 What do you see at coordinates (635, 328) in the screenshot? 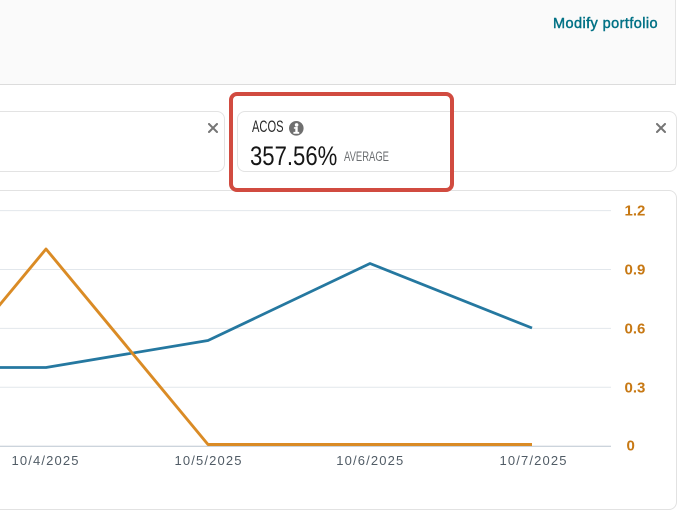
I see `svg-text: 0.6` at bounding box center [635, 328].